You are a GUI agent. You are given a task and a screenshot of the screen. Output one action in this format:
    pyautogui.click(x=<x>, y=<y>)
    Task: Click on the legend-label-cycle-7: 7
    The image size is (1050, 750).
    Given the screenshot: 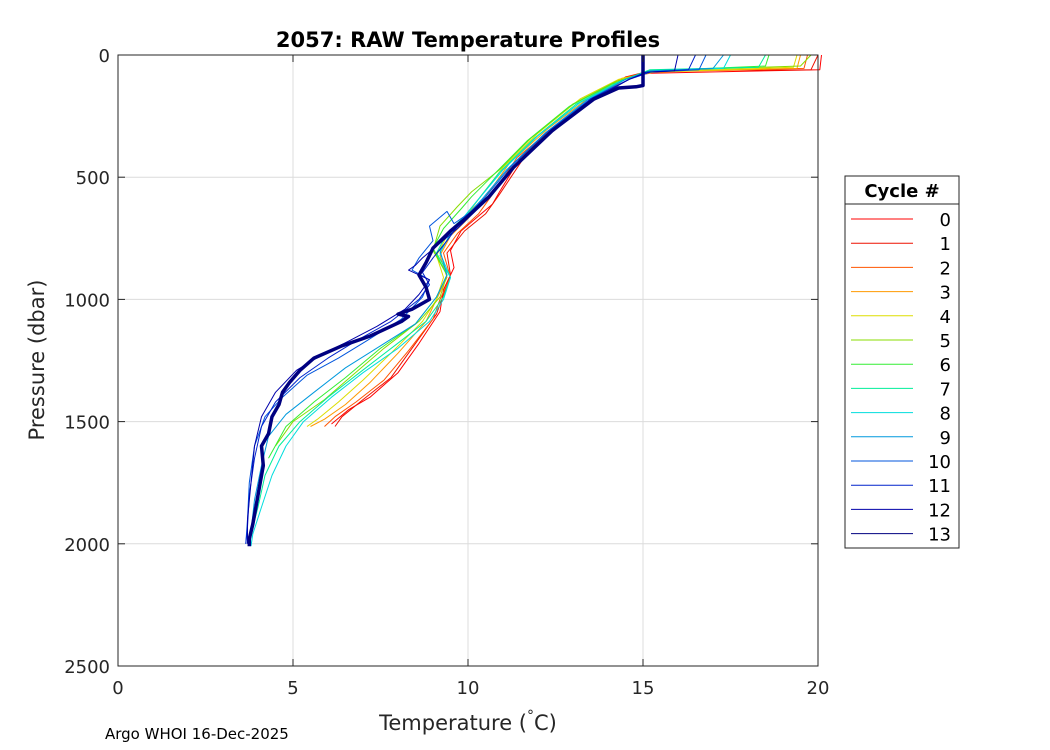 What is the action you would take?
    pyautogui.click(x=945, y=389)
    